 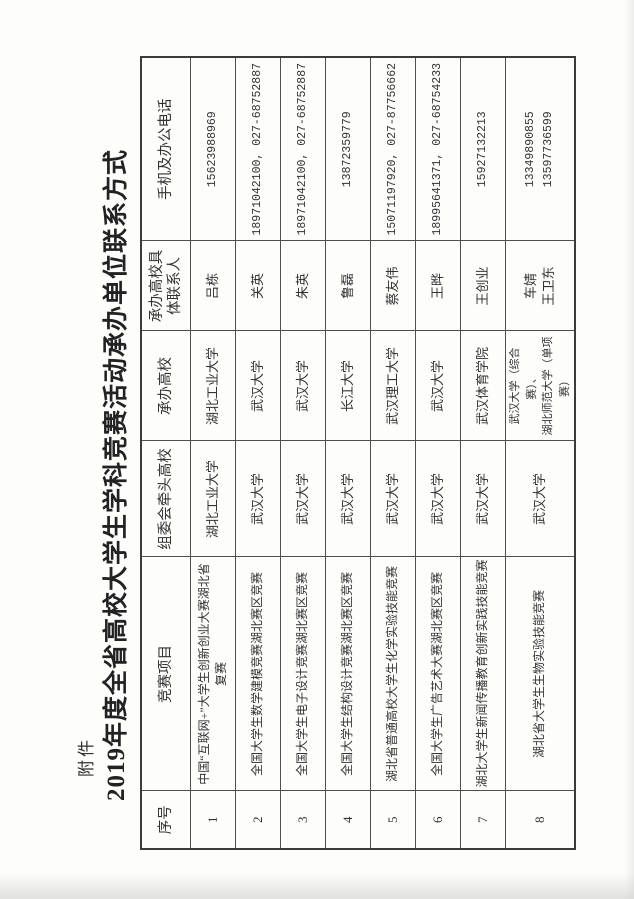 I want to click on cell-no: 4, so click(x=348, y=820).